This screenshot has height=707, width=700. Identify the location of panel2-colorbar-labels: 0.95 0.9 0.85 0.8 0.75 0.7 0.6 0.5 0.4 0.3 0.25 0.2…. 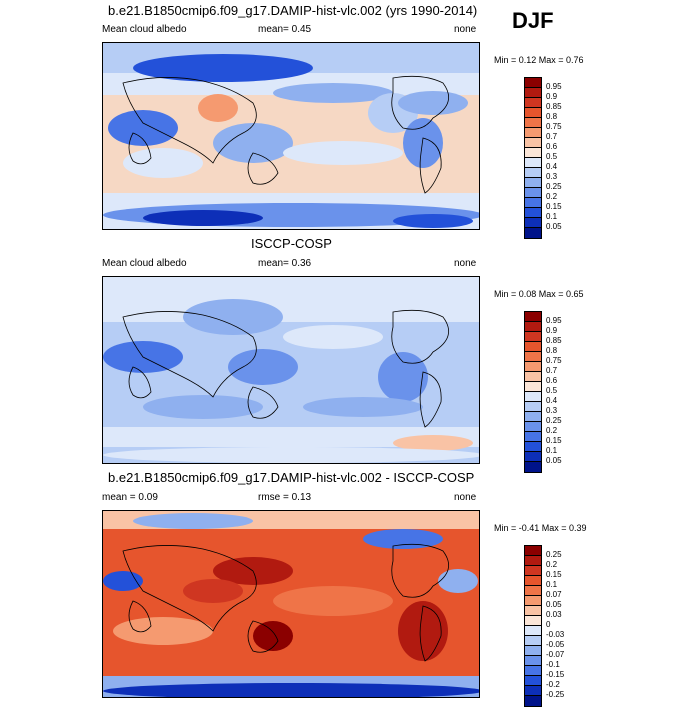
(566, 388).